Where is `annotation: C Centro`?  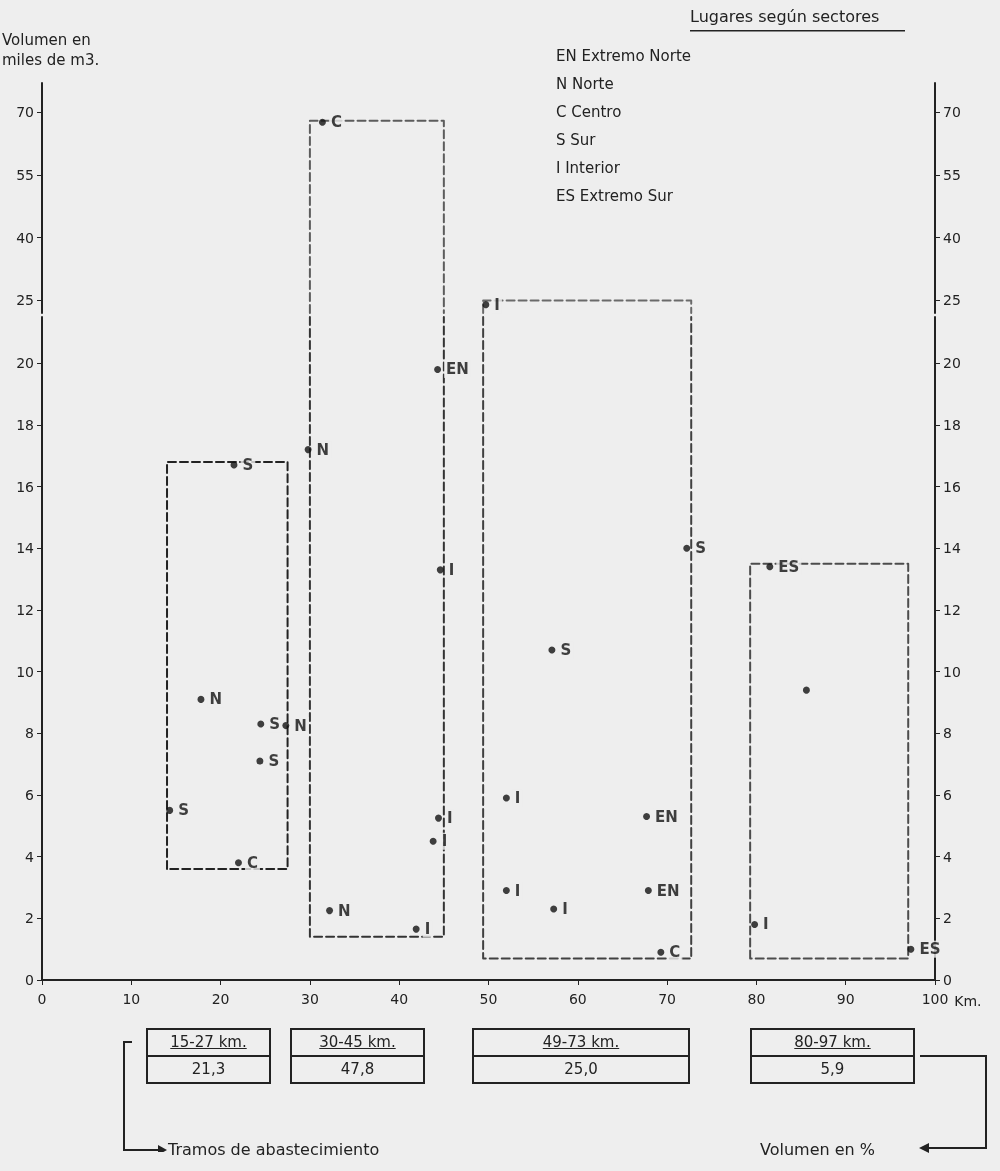
annotation: C Centro is located at coordinates (589, 111).